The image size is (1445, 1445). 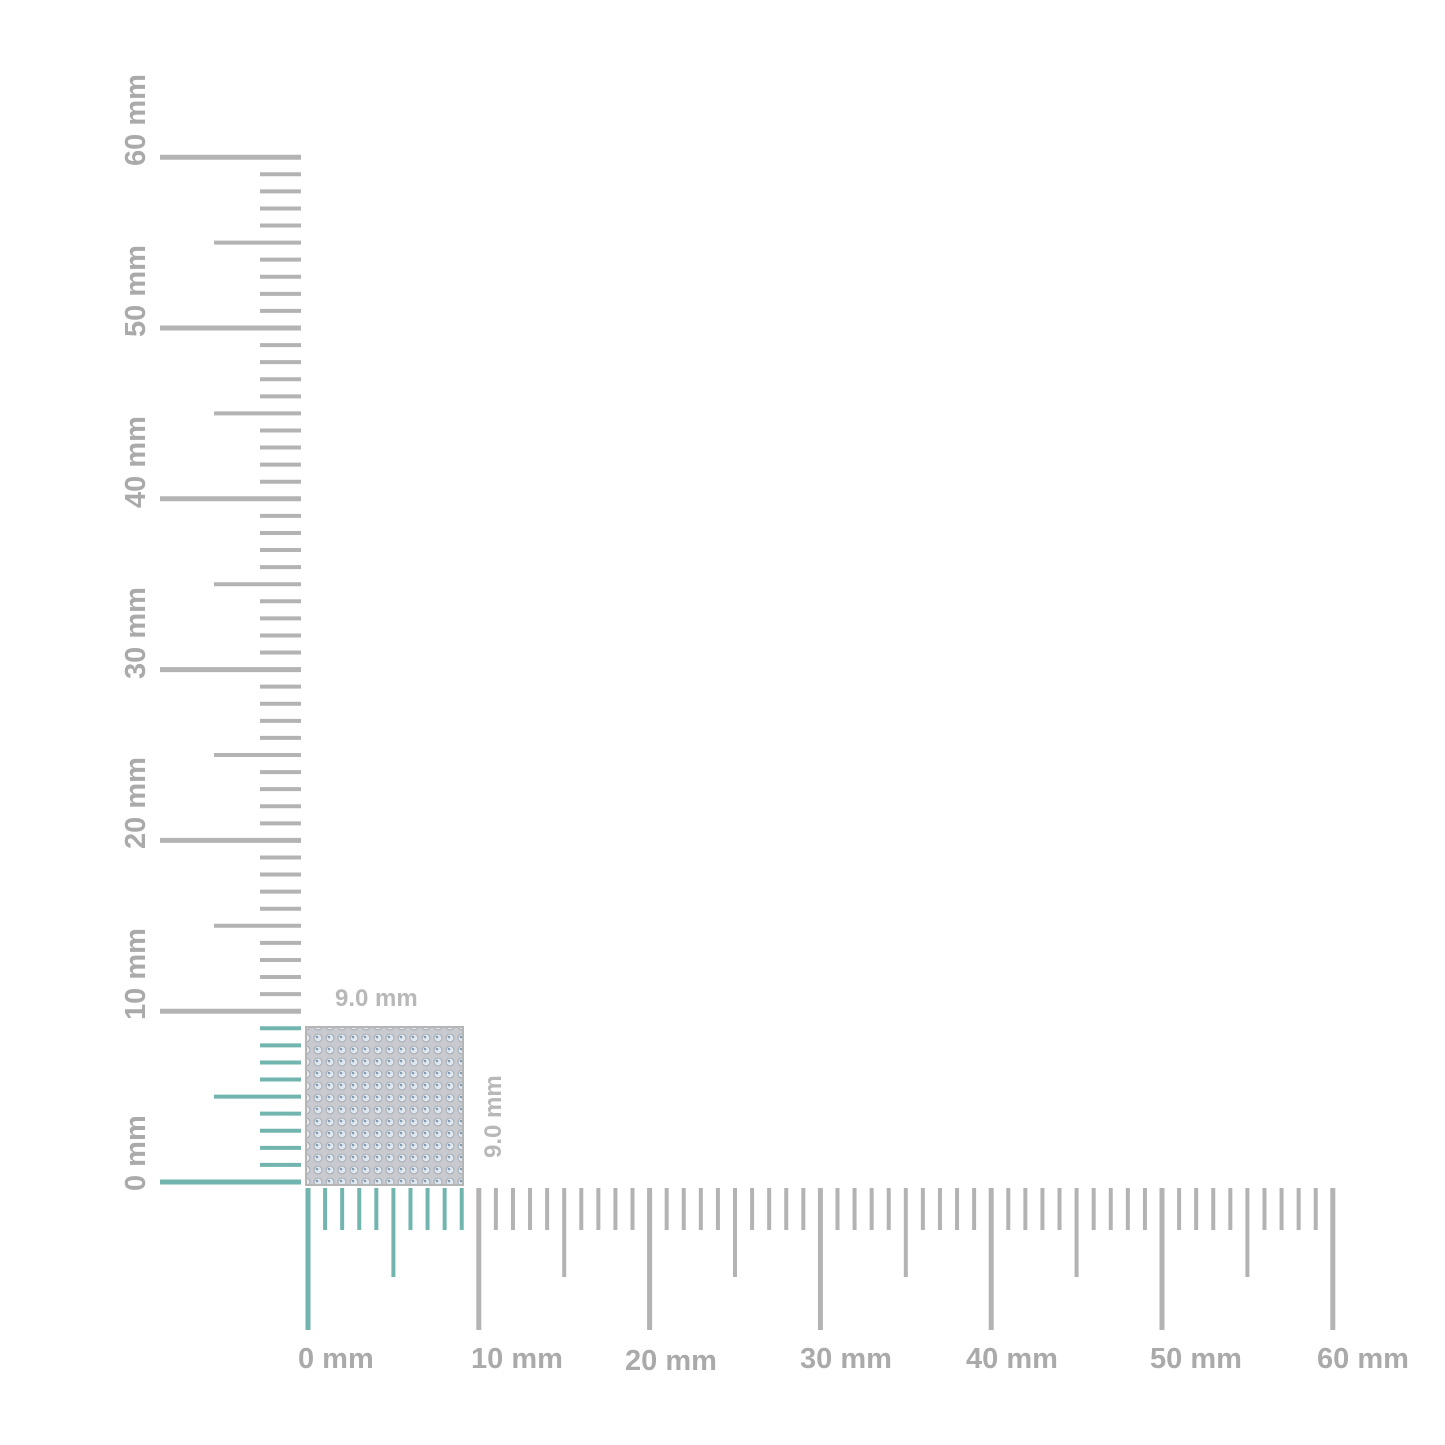 I want to click on x-tick-label: 30 mm, so click(x=846, y=1359).